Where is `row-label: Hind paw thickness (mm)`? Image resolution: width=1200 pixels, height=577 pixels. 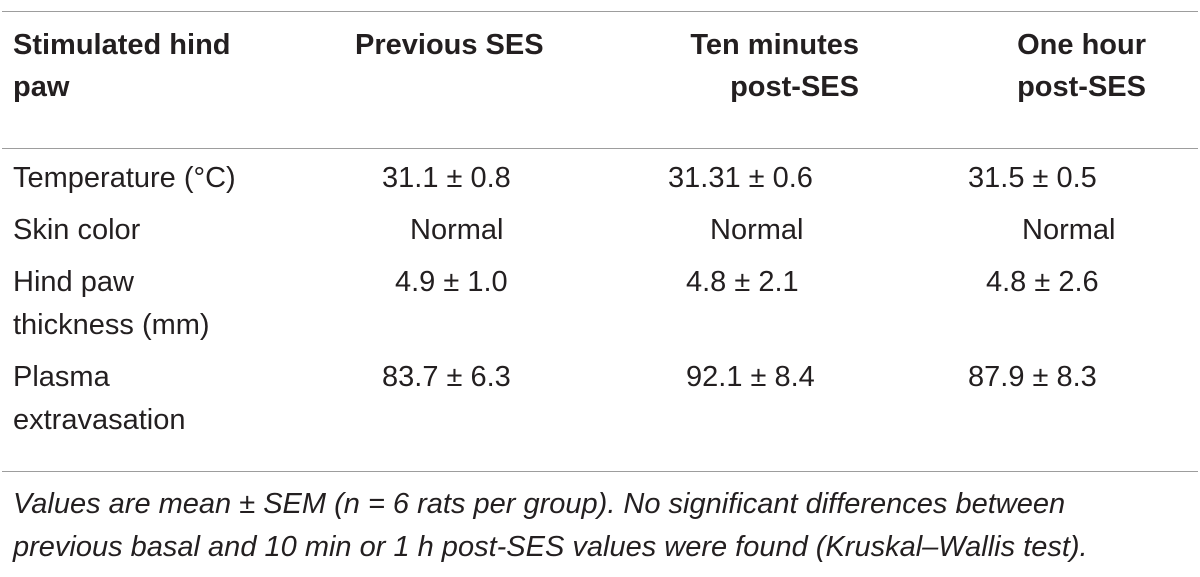
row-label: Hind paw thickness (mm) is located at coordinates (170, 308).